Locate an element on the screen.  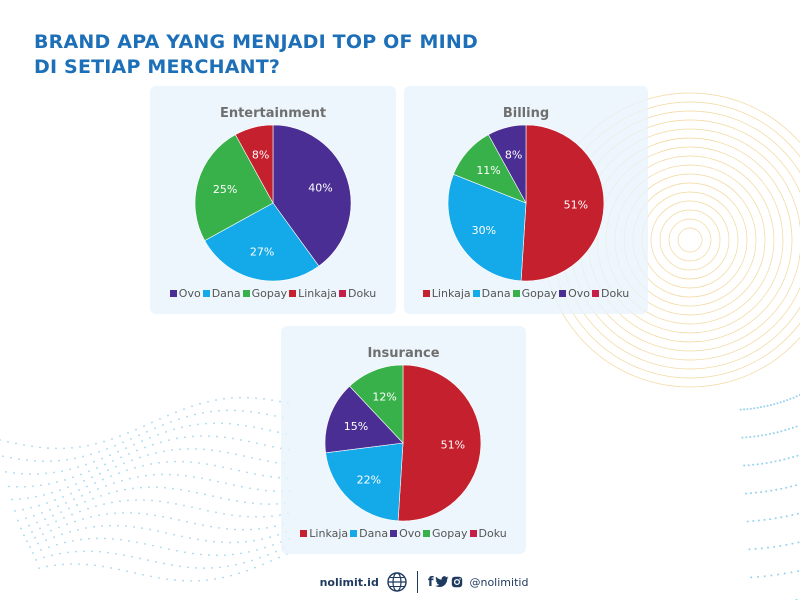
facebook-icon: f is located at coordinates (430, 582).